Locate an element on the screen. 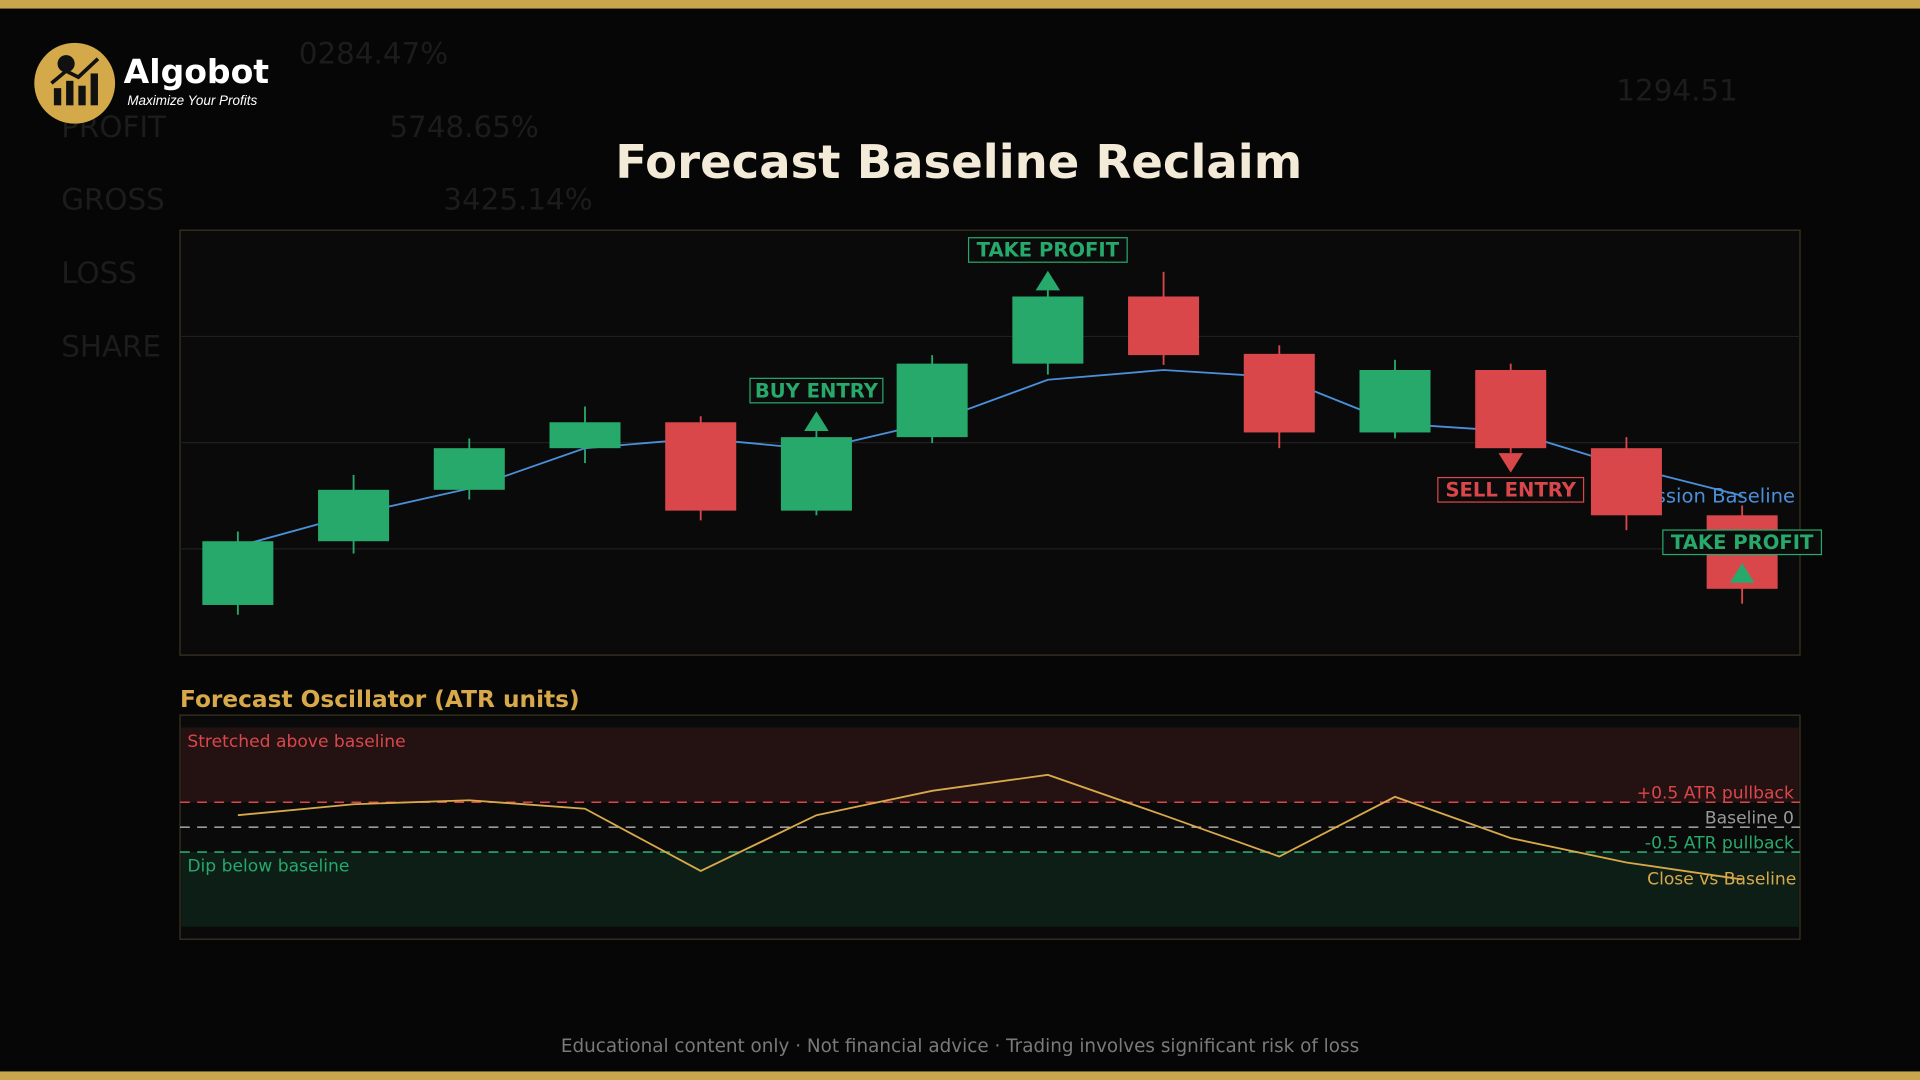  zone-label: Dip below baseline is located at coordinates (268, 867).